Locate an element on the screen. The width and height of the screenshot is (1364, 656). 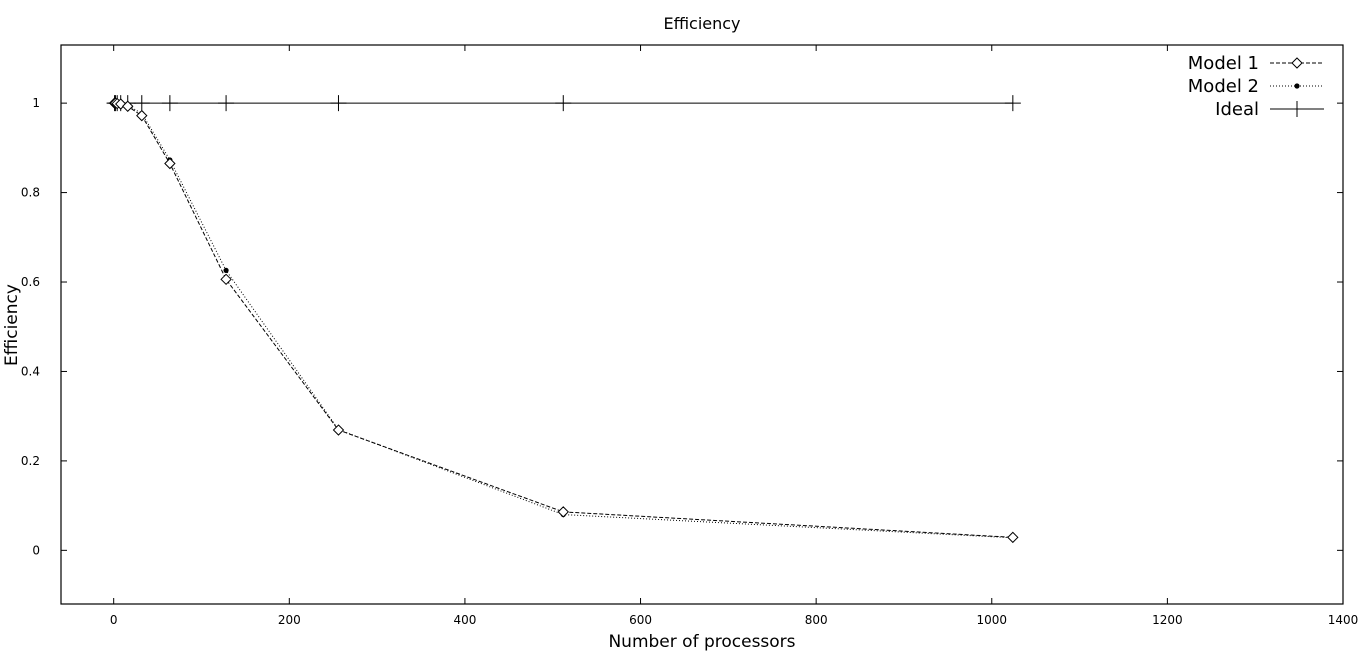
y-tick-label: 0 is located at coordinates (36, 550).